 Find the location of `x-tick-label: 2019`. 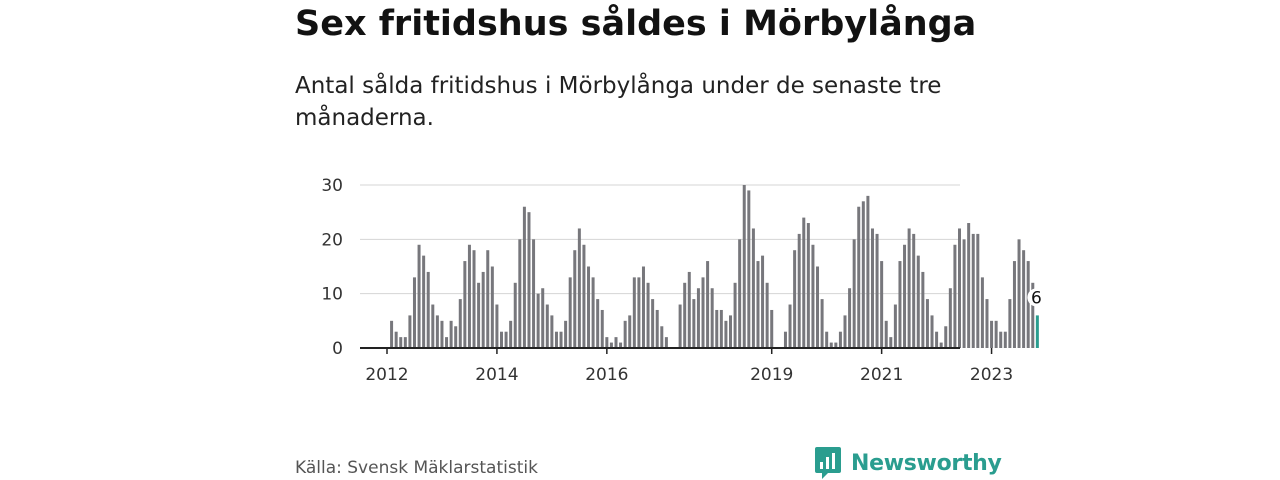

x-tick-label: 2019 is located at coordinates (771, 375).